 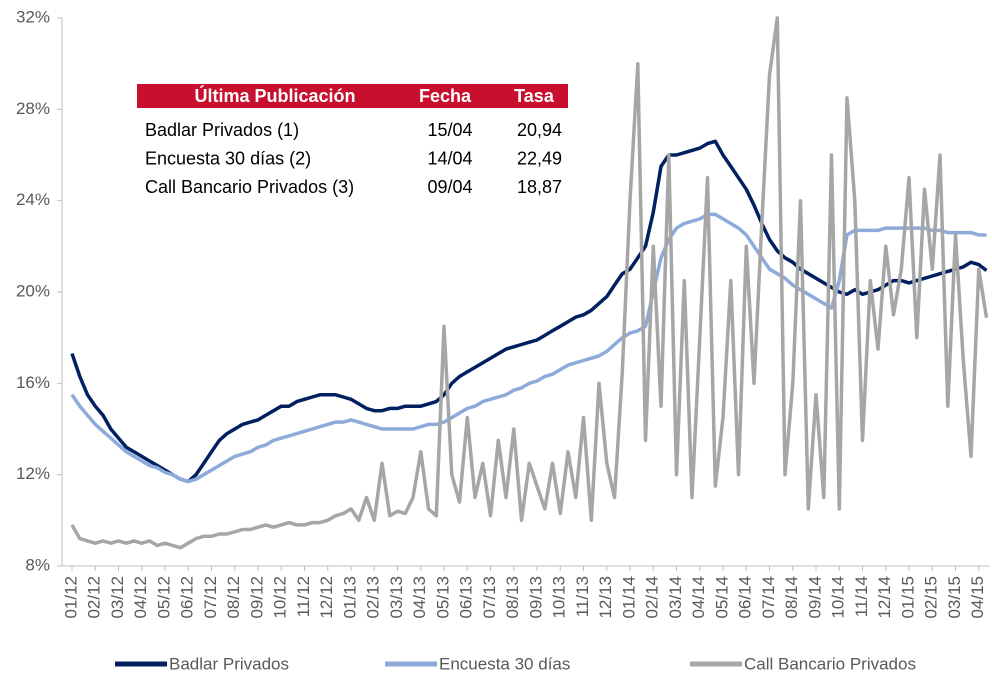 I want to click on table-cell: 20,94, so click(x=539, y=130).